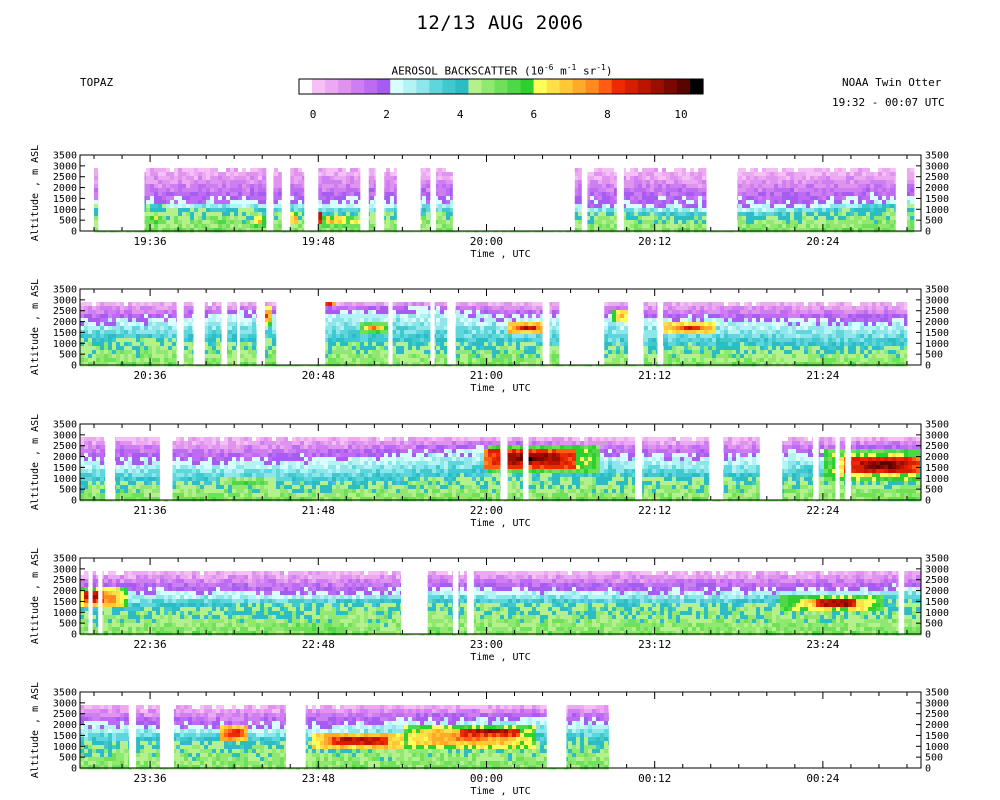  Describe the element at coordinates (68, 221) in the screenshot. I see `y-tick-label: 500` at that location.